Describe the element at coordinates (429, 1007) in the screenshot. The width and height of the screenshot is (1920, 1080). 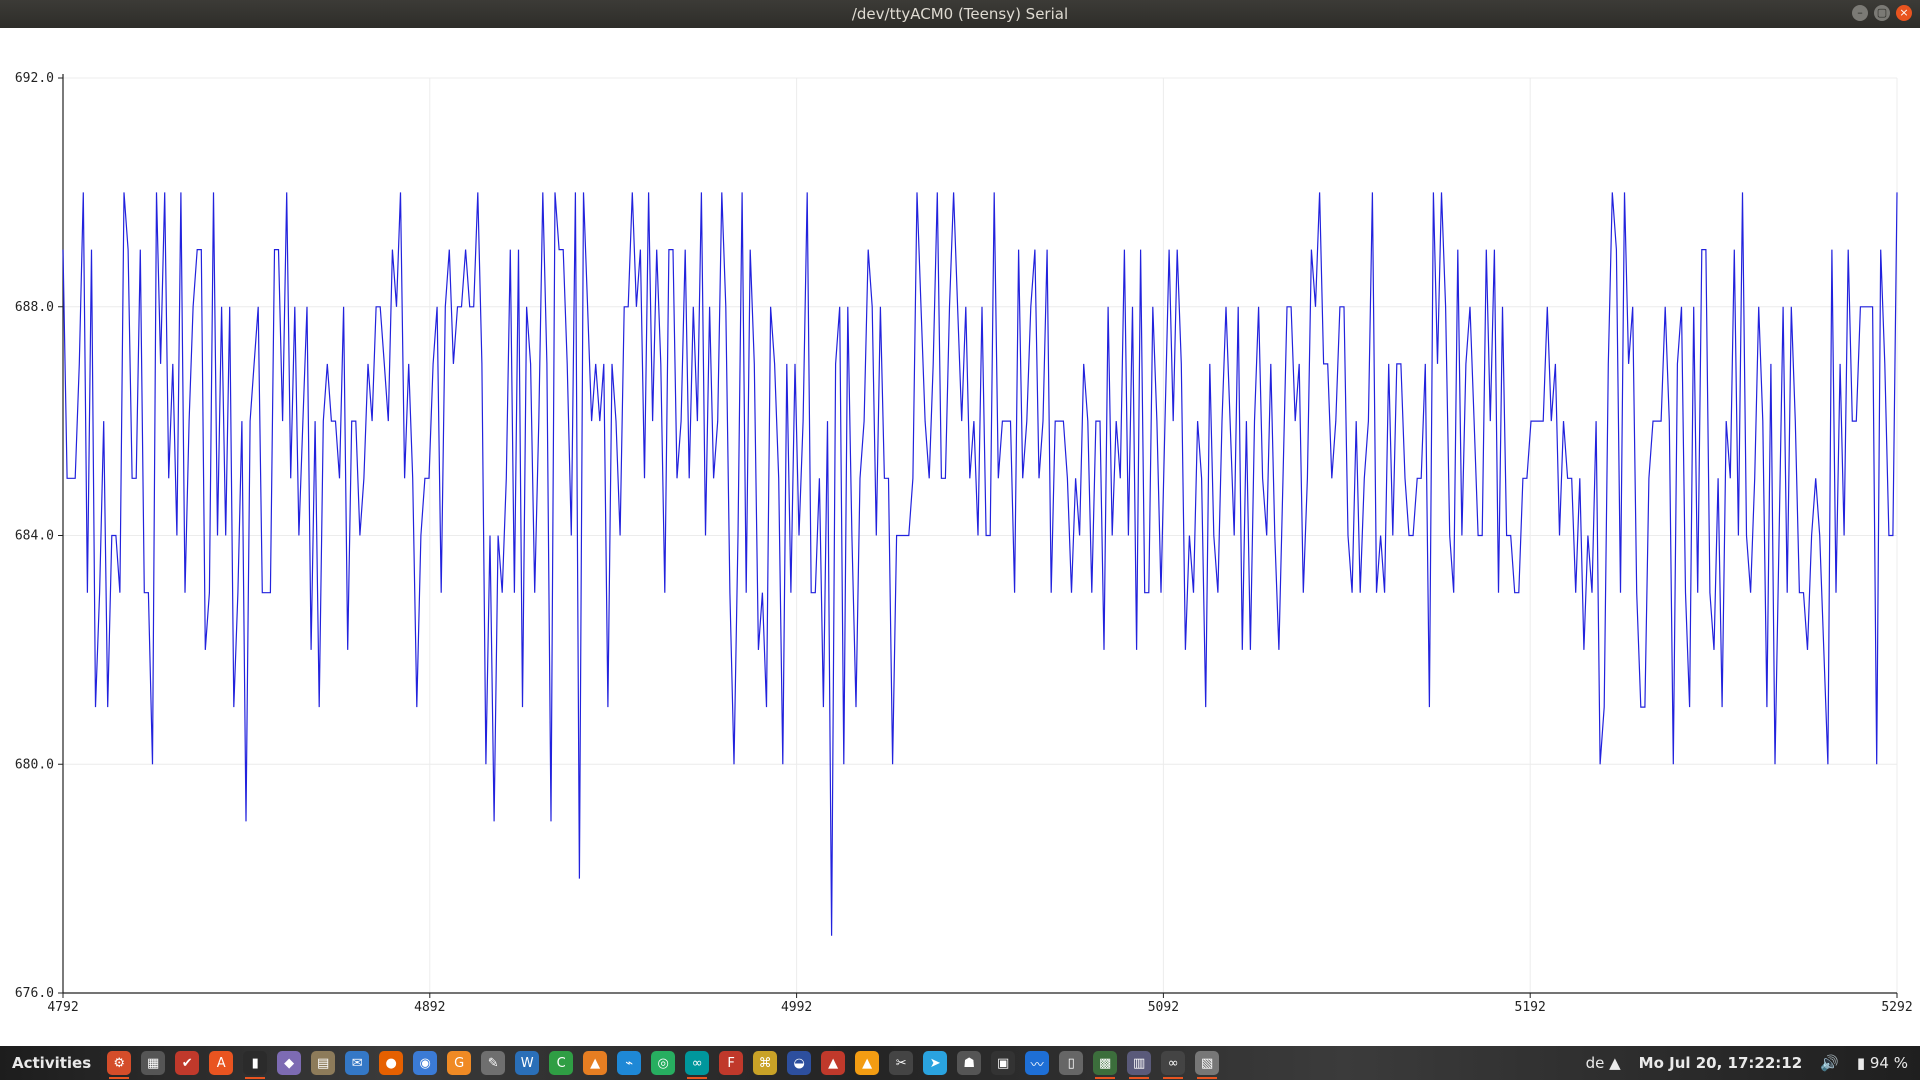
I see `x-tick-label: 4892` at that location.